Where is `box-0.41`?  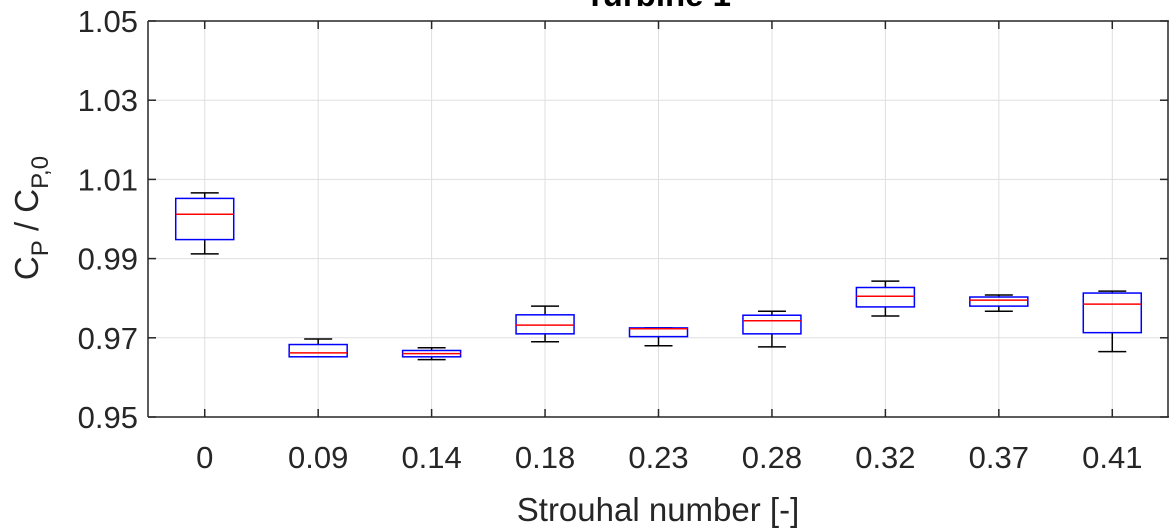 box-0.41 is located at coordinates (1112, 321).